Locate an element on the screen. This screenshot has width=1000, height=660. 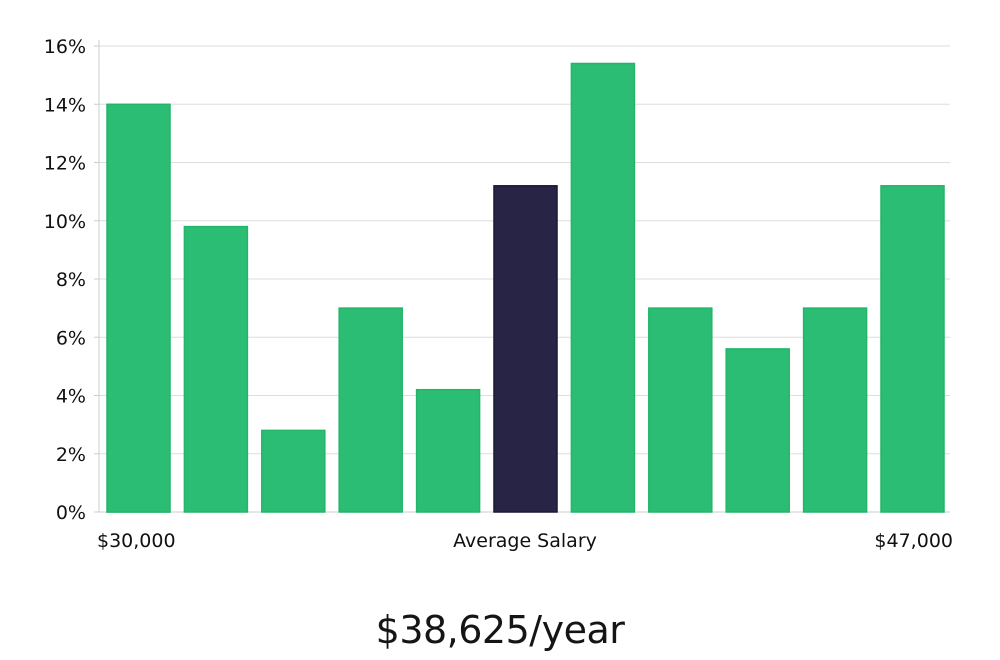
y-tick-label-1: 2% is located at coordinates (71, 455).